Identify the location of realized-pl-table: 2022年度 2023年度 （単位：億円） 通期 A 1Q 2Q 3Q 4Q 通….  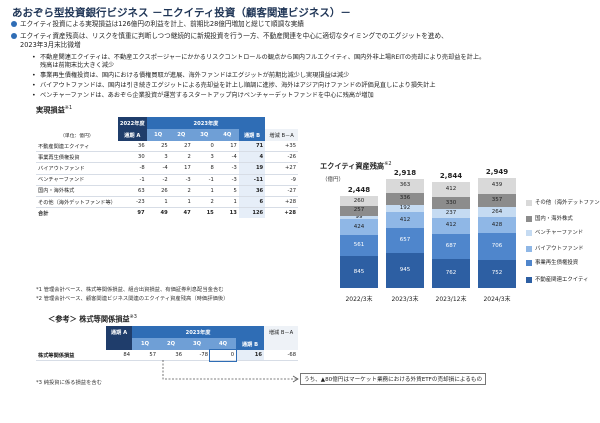
(167, 168).